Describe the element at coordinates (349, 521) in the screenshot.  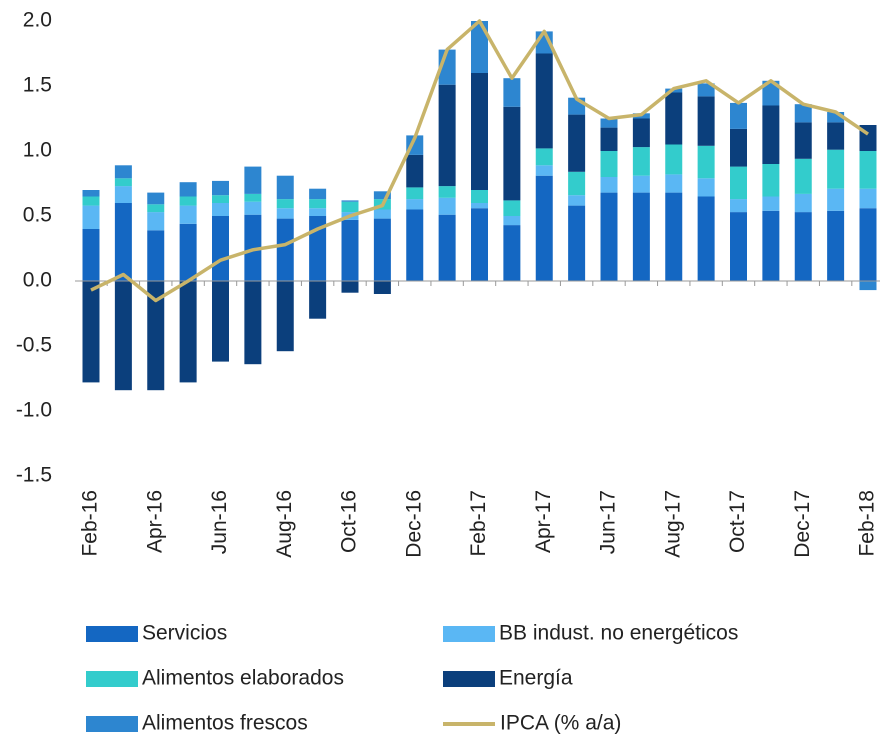
I see `x-tick-label: Oct-16` at that location.